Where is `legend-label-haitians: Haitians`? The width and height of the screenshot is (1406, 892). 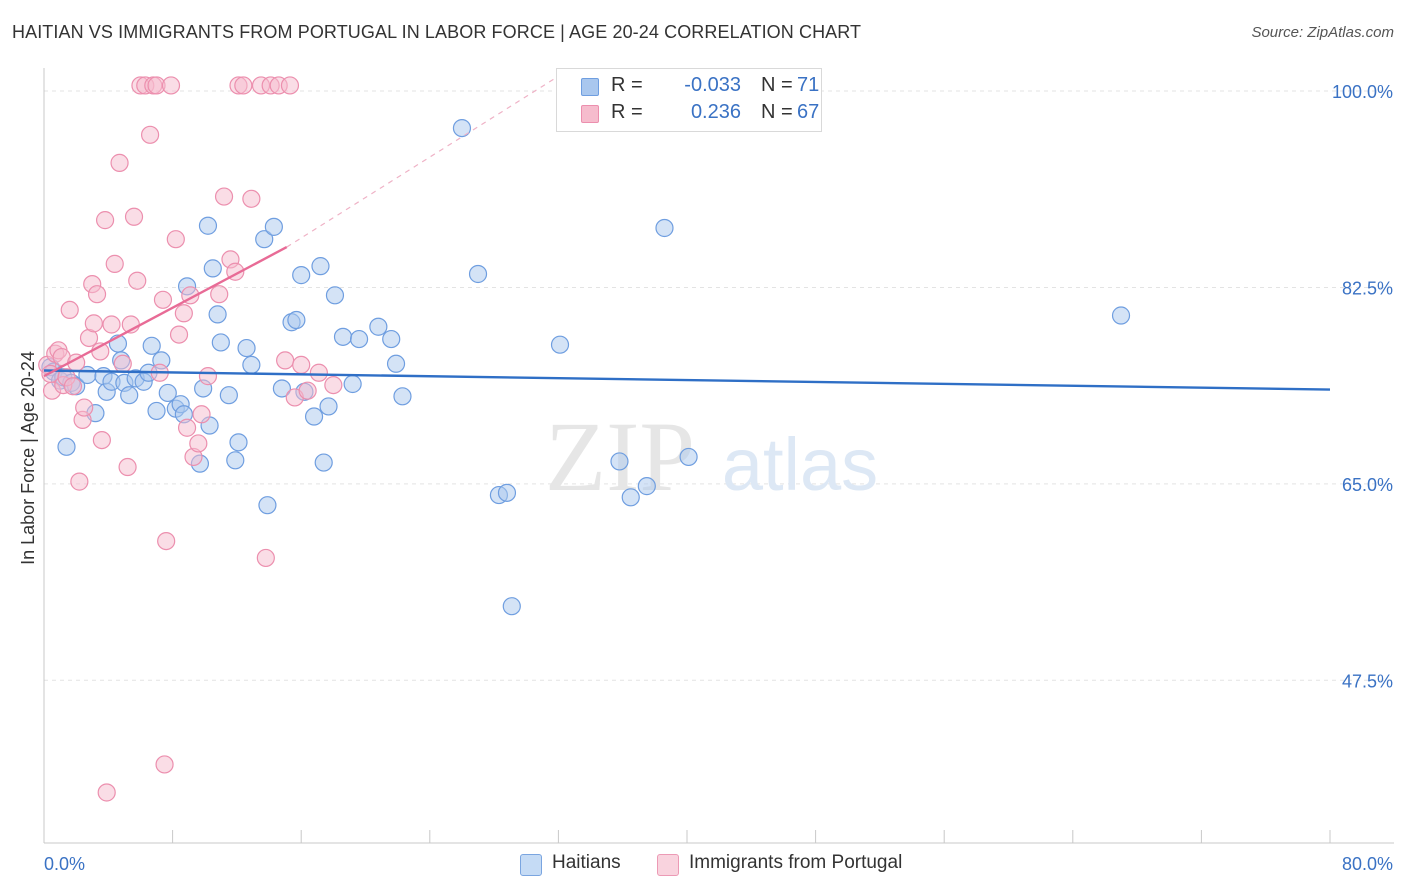 legend-label-haitians: Haitians is located at coordinates (586, 862).